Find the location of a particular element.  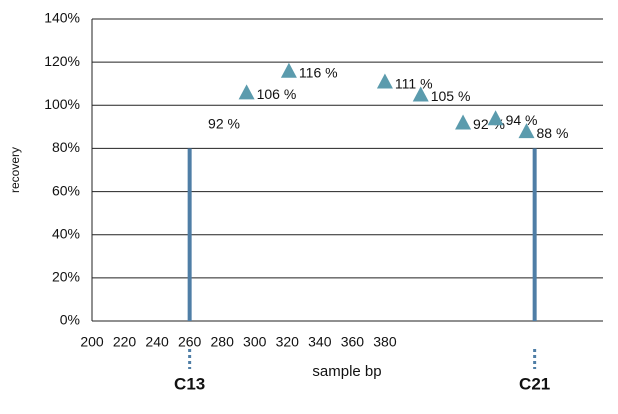

x-tick-label: 380 is located at coordinates (385, 342).